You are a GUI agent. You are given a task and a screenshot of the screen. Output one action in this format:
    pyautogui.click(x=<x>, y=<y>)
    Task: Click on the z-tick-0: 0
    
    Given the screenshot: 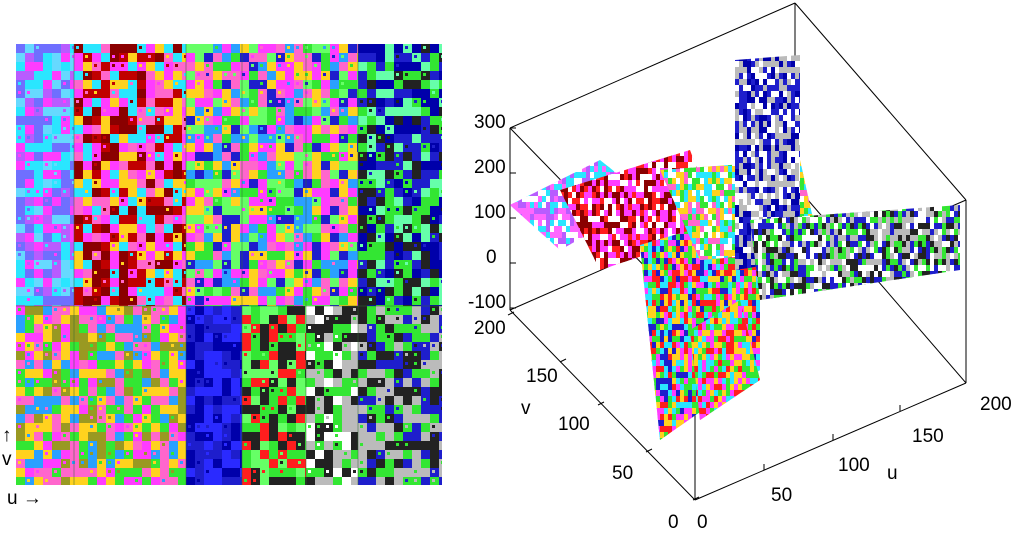 What is the action you would take?
    pyautogui.click(x=491, y=257)
    